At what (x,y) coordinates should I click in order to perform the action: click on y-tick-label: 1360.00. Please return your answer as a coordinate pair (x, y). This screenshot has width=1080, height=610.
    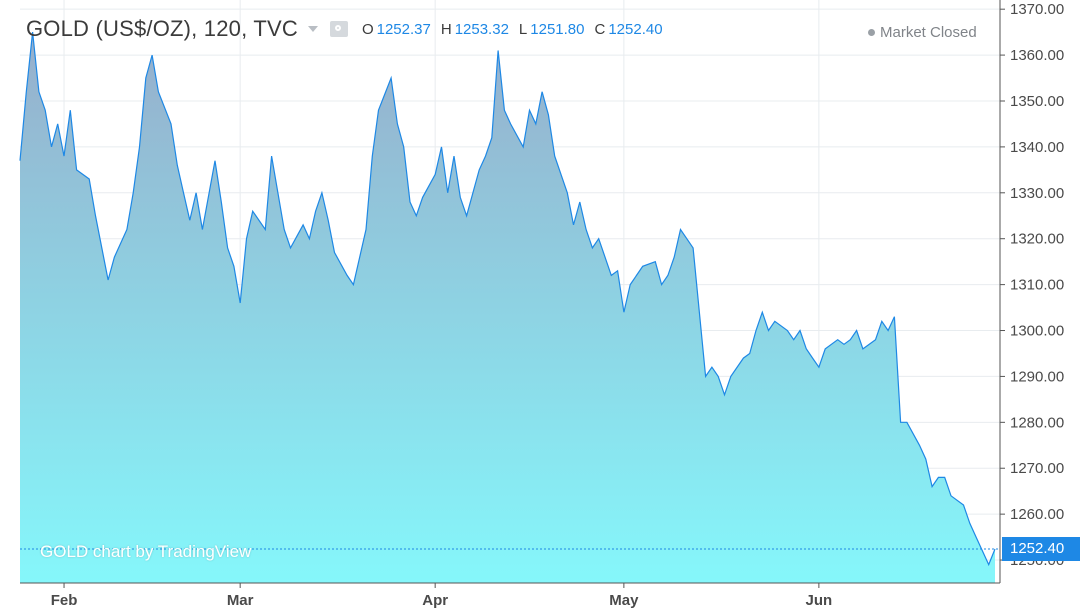
    Looking at the image, I should click on (1037, 55).